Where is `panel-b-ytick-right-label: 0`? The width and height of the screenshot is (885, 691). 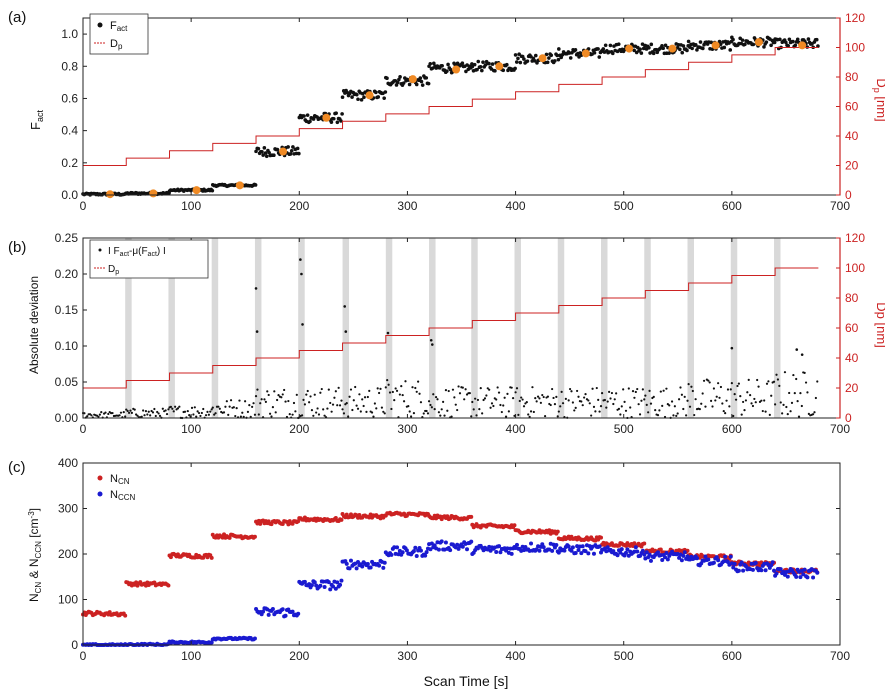 panel-b-ytick-right-label: 0 is located at coordinates (848, 418).